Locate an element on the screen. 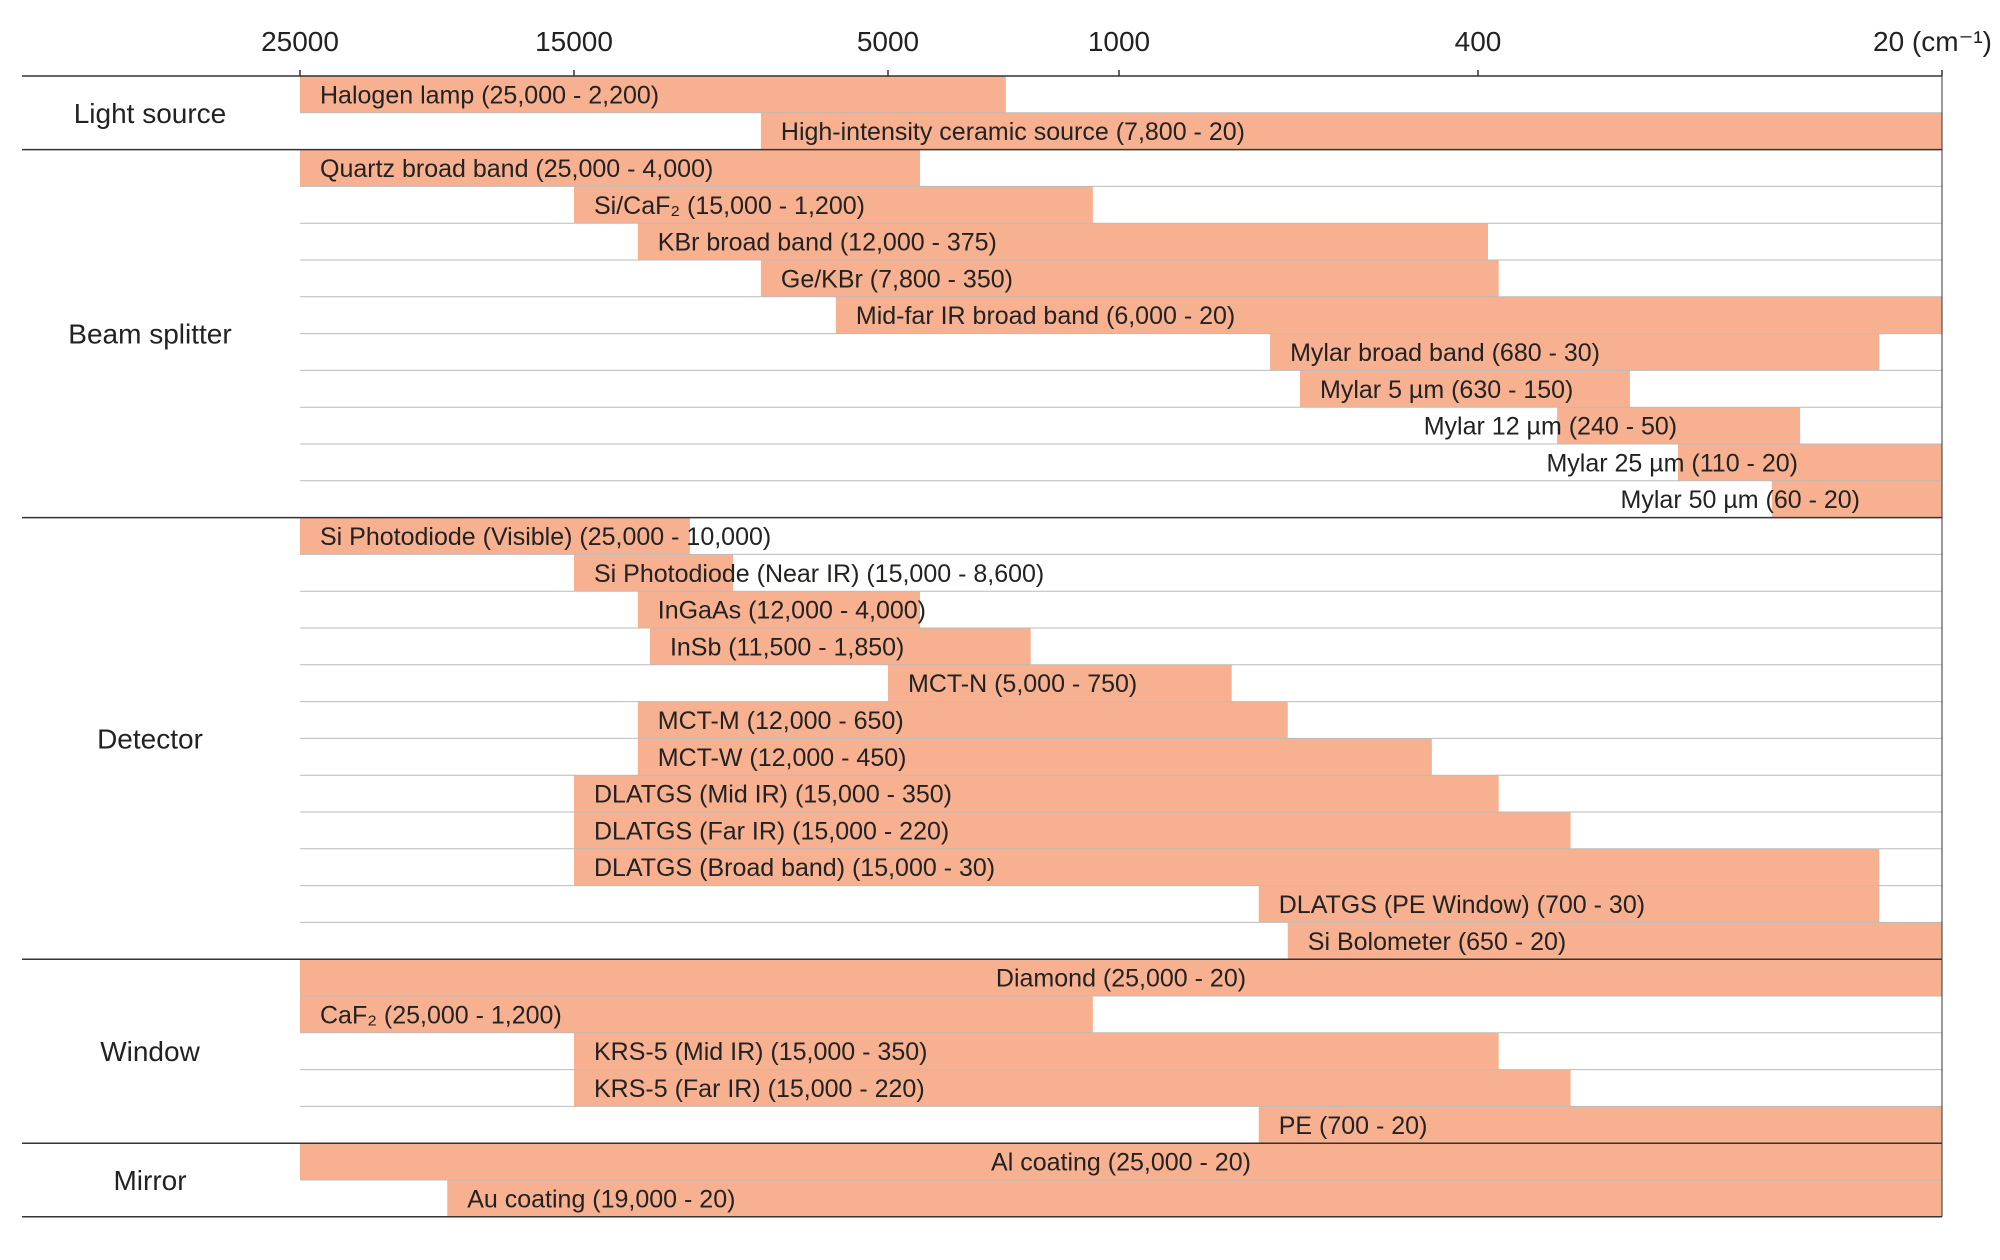 The height and width of the screenshot is (1260, 2000). bar-label: Mylar 12 µm (240 - 50) is located at coordinates (1550, 427).